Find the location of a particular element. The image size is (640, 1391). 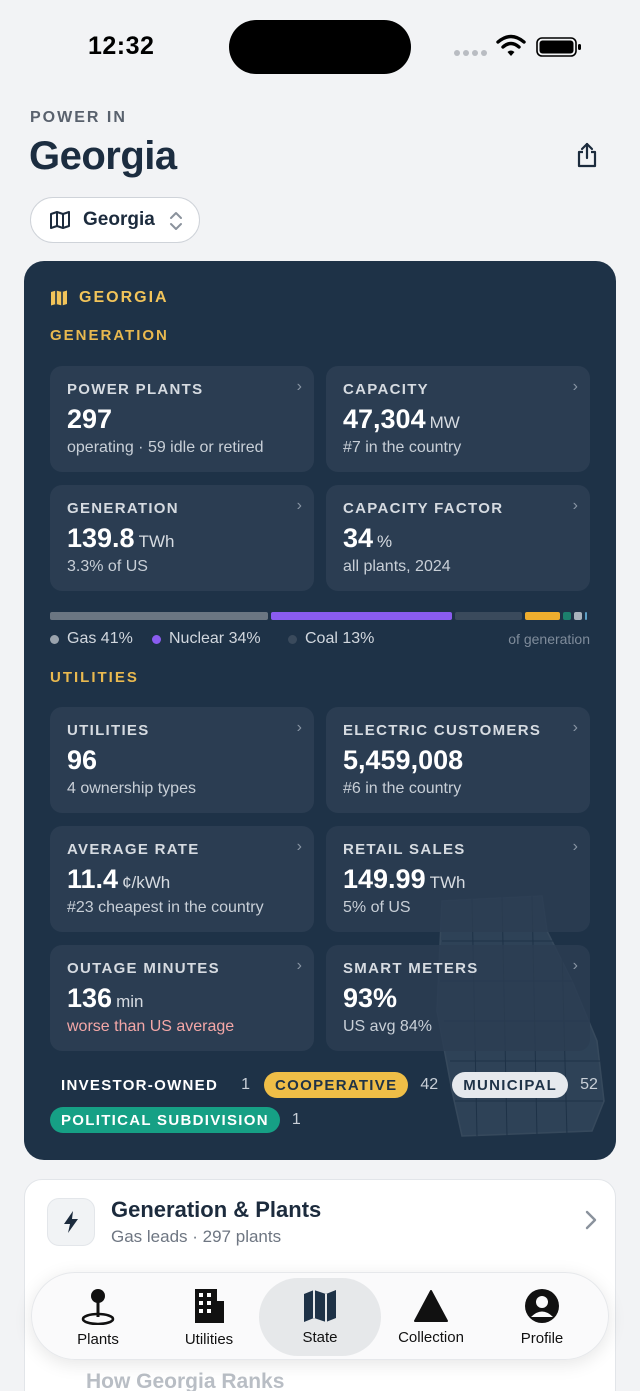

ownership-row: POLITICAL SUBDIVISION 1 is located at coordinates (182, 1120).